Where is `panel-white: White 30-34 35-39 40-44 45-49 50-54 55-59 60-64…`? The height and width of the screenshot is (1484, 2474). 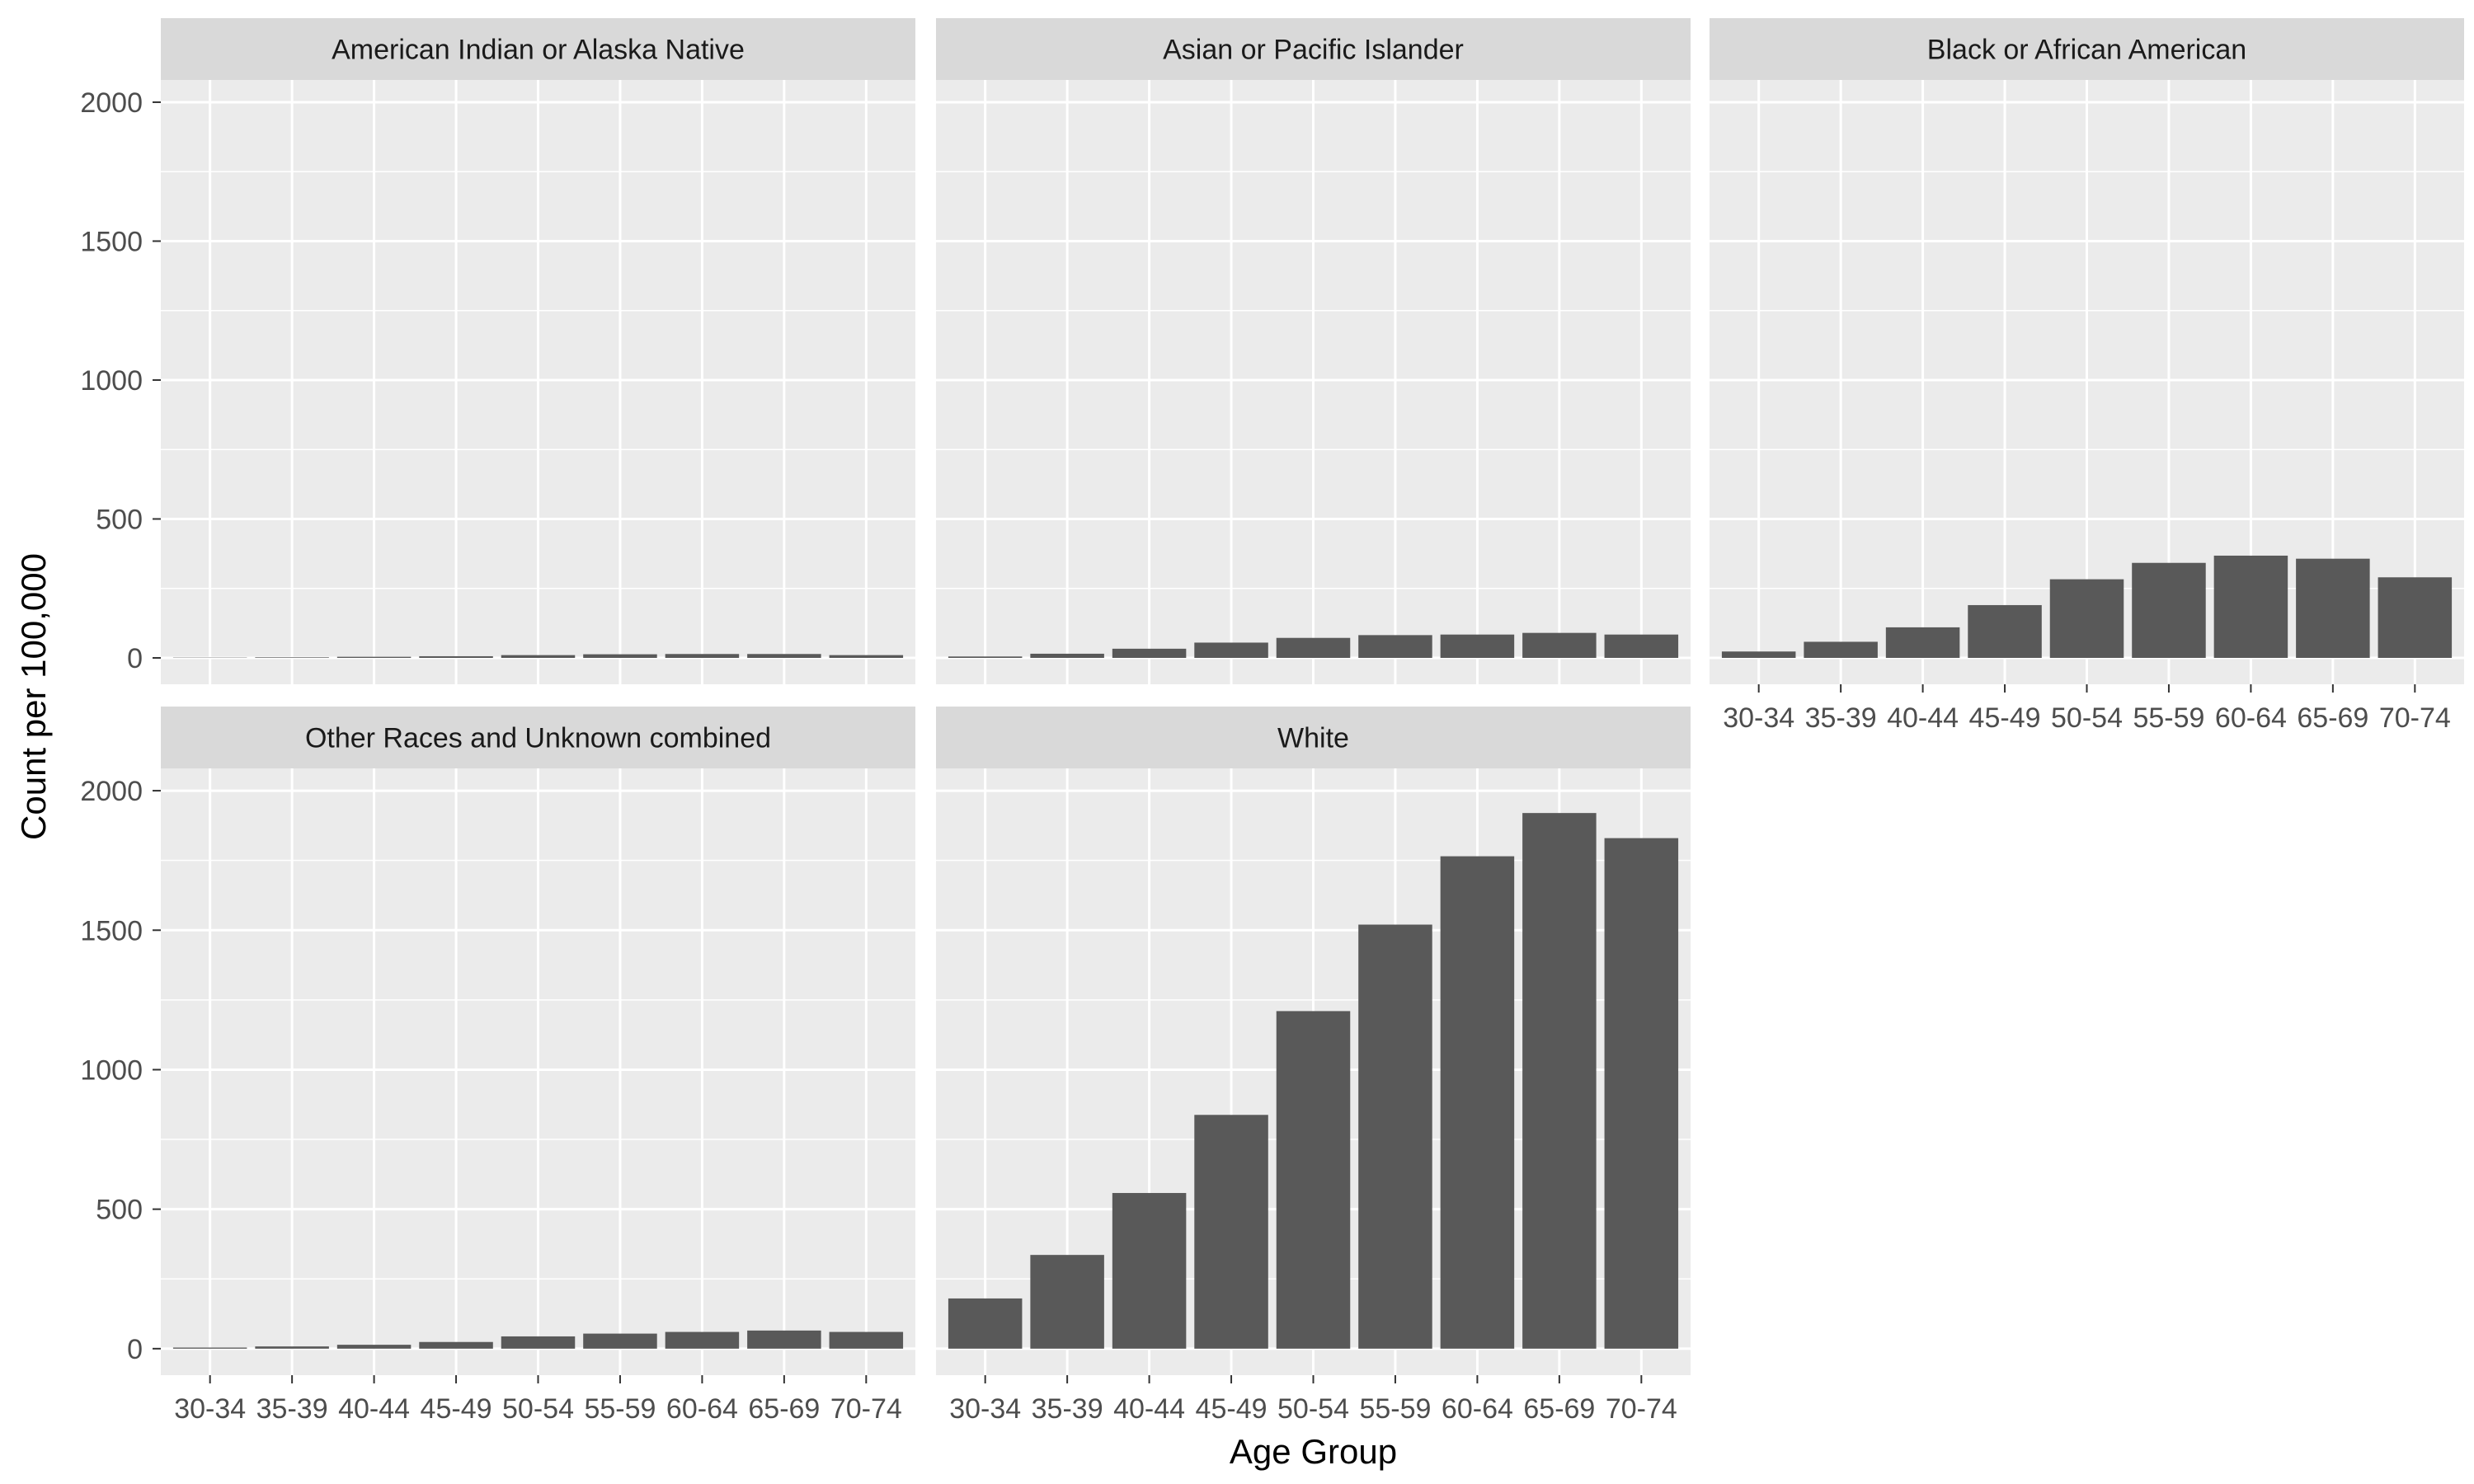
panel-white: White 30-34 35-39 40-44 45-49 50-54 55-59 60-64… is located at coordinates (1313, 1066).